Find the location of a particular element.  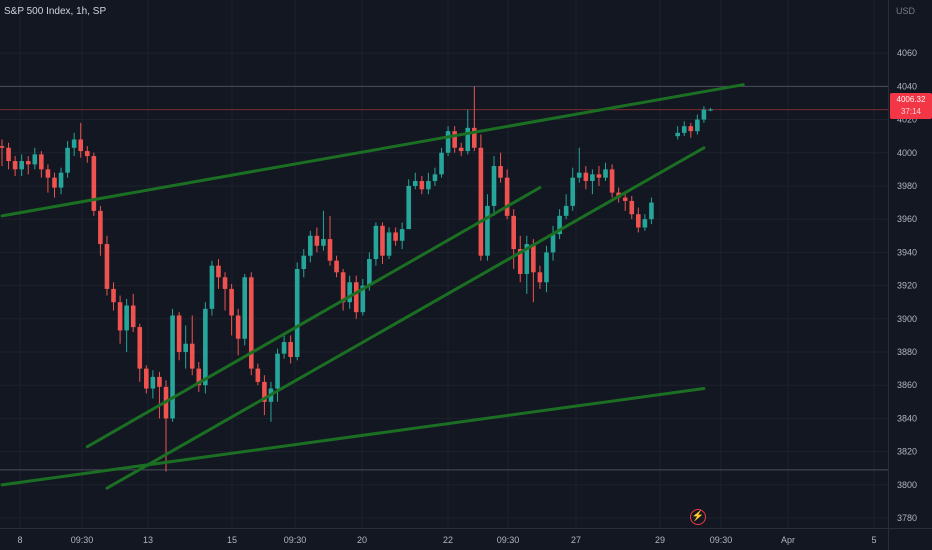

y-tick-label: 4020 is located at coordinates (907, 120).